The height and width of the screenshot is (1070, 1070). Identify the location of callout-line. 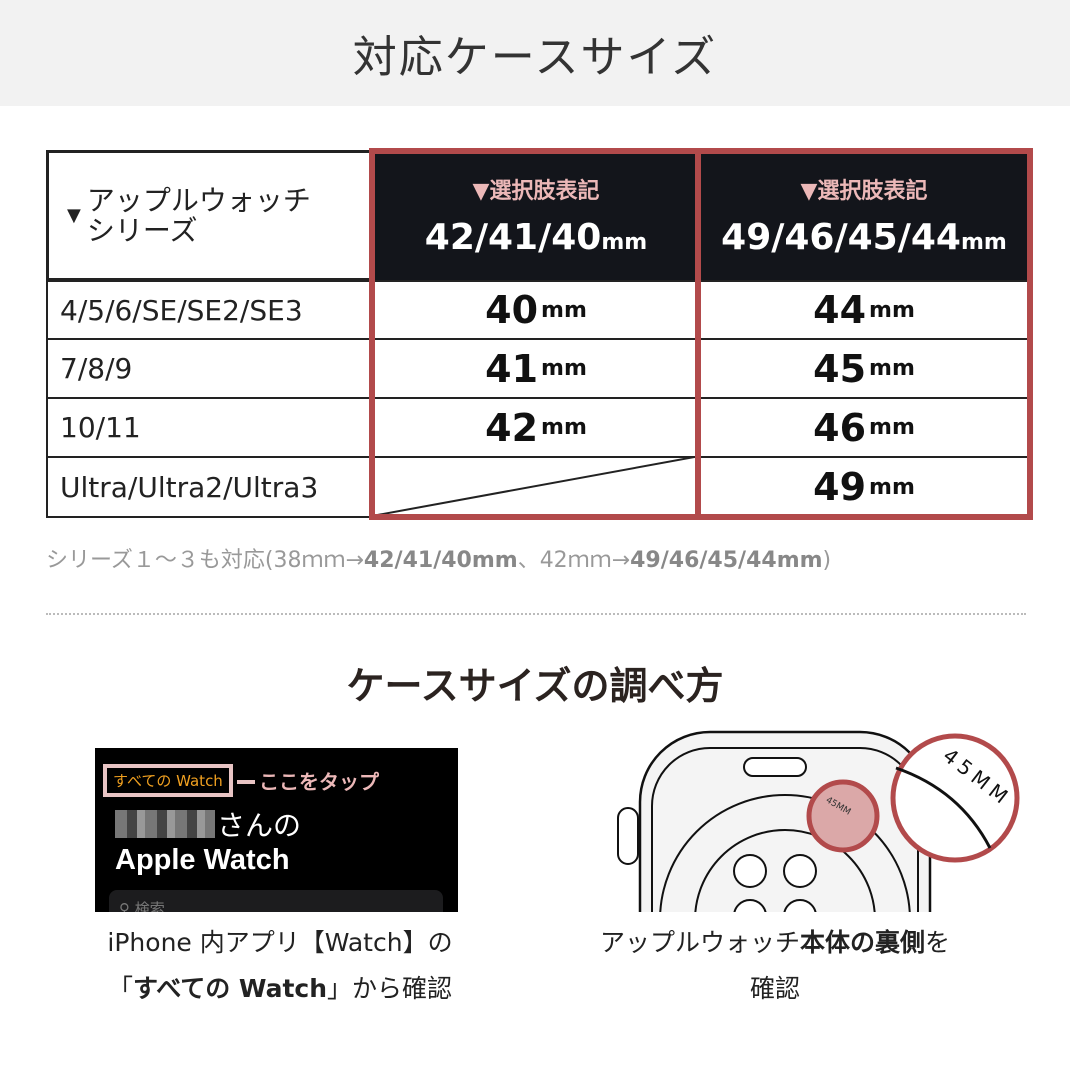
(246, 782).